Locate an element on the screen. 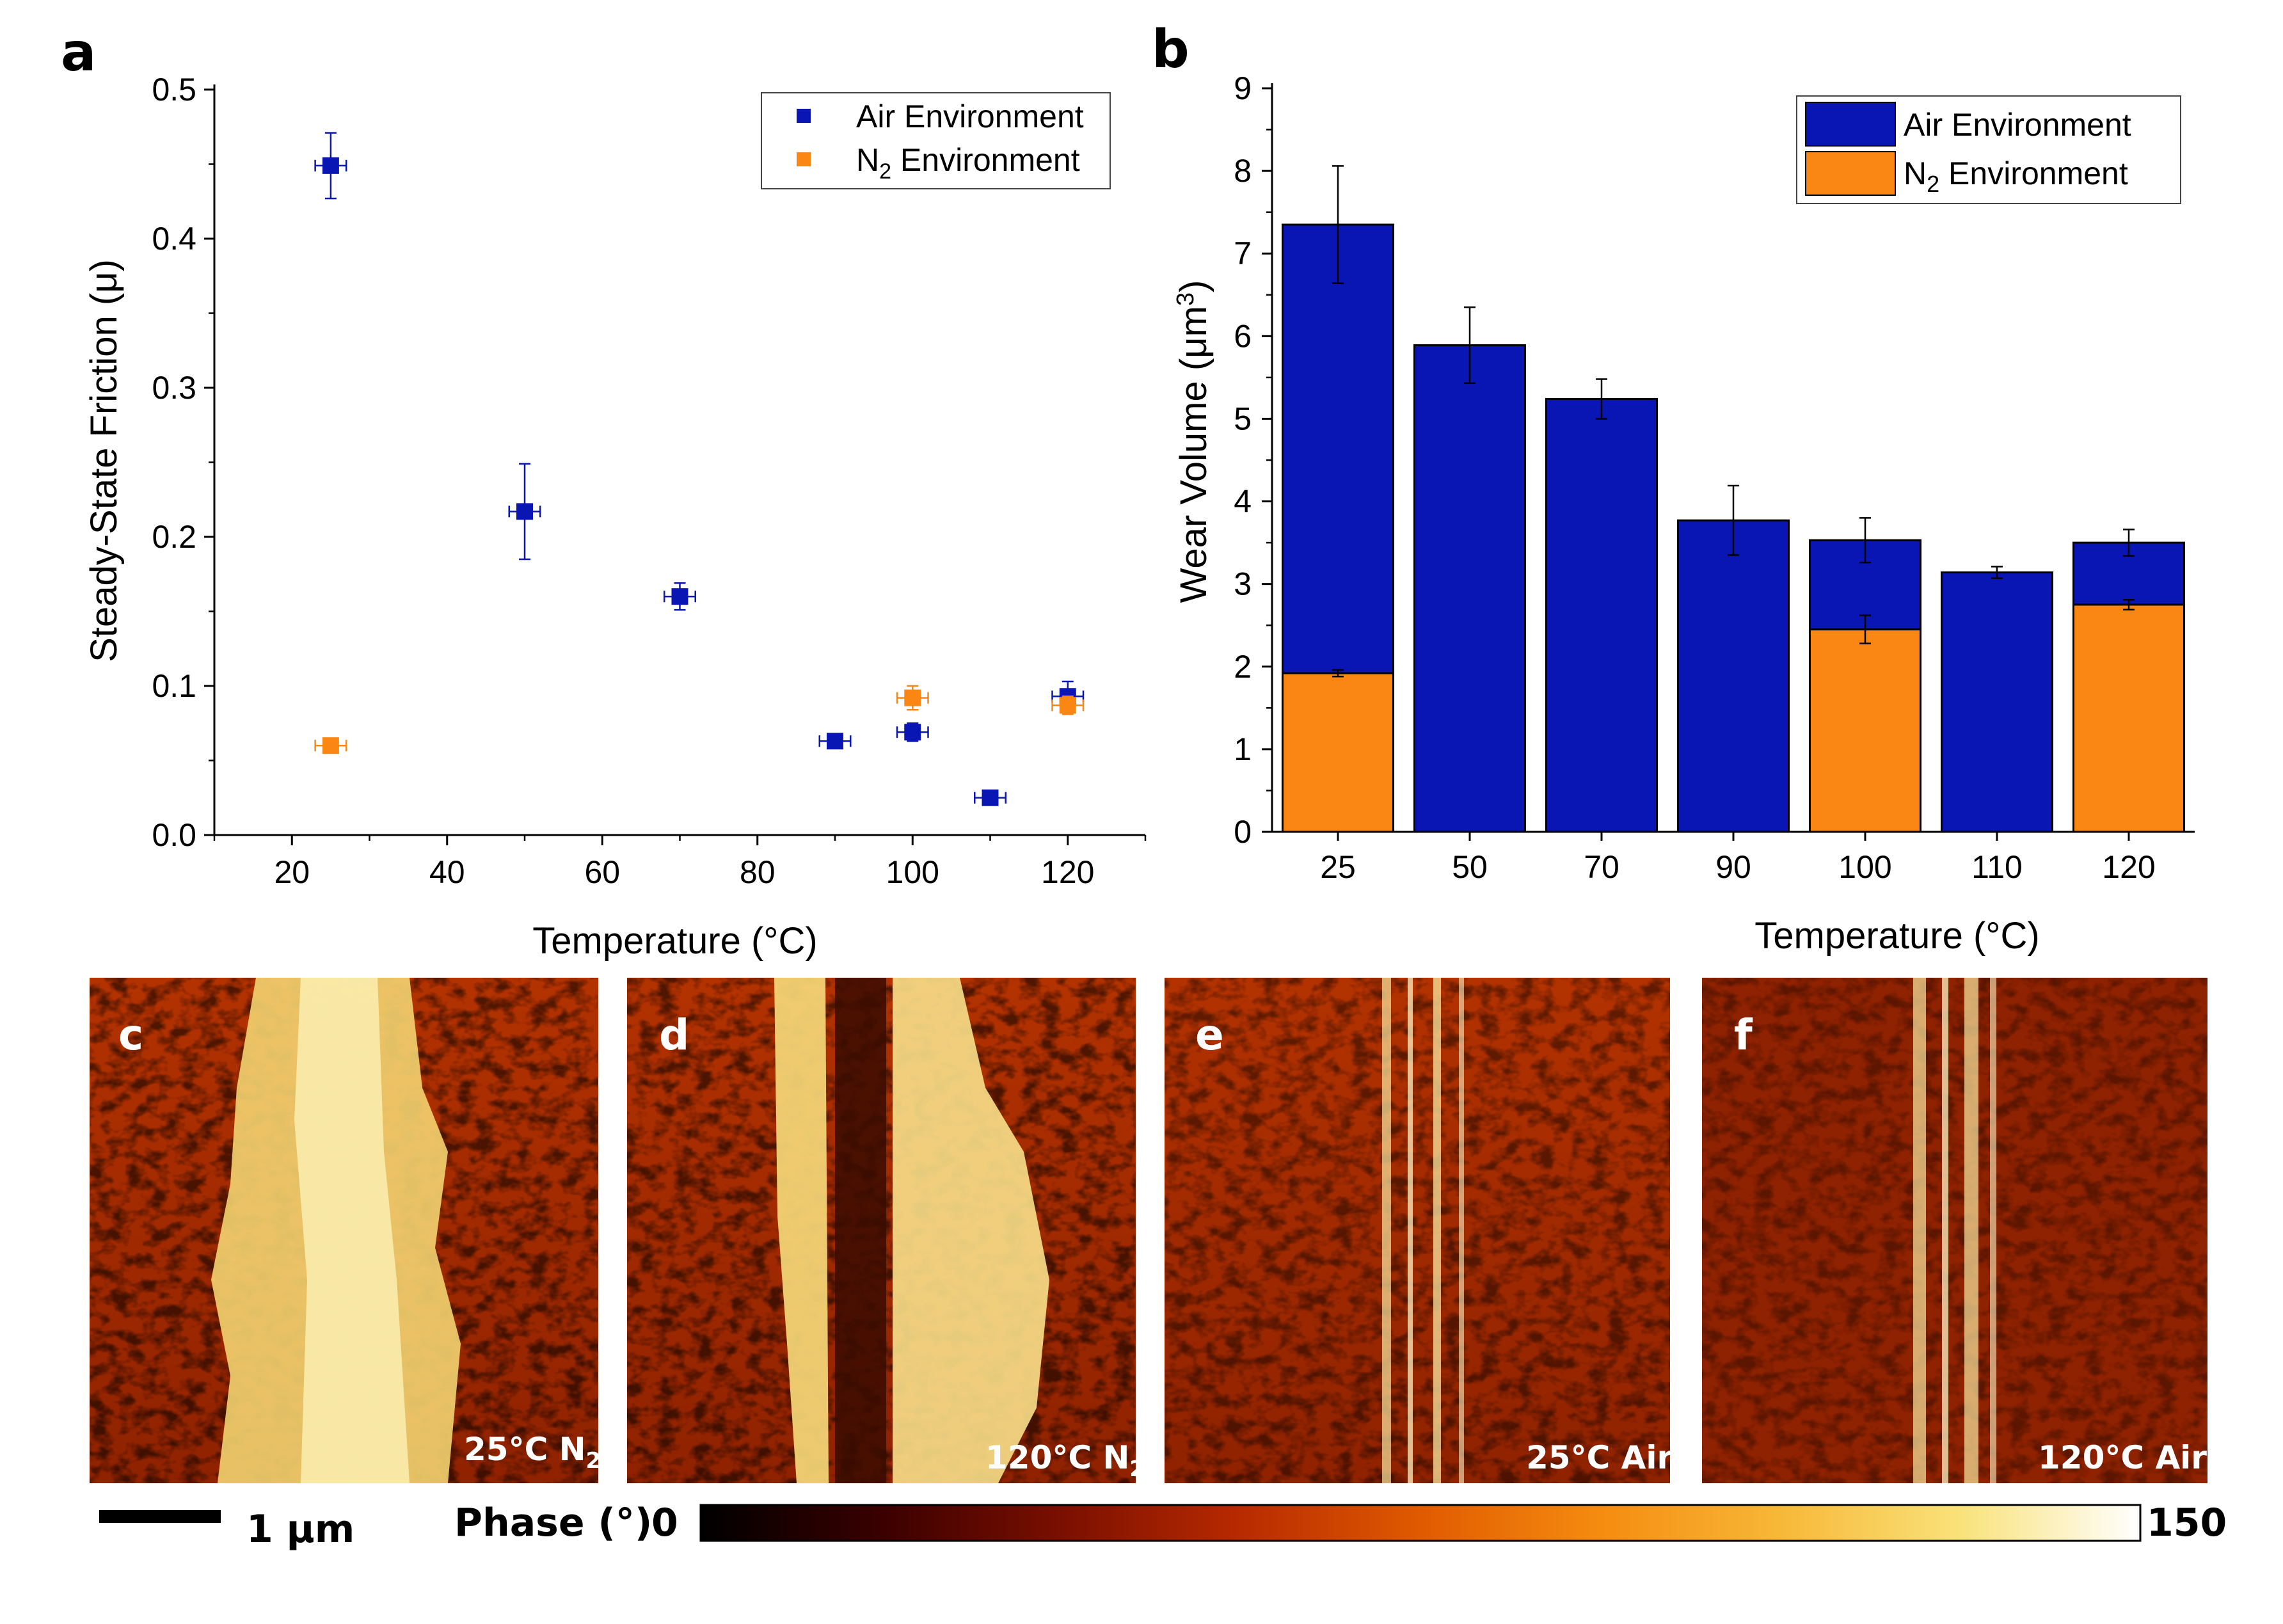 The height and width of the screenshot is (1624, 2283). friction-x-tick-label: 120 is located at coordinates (1067, 872).